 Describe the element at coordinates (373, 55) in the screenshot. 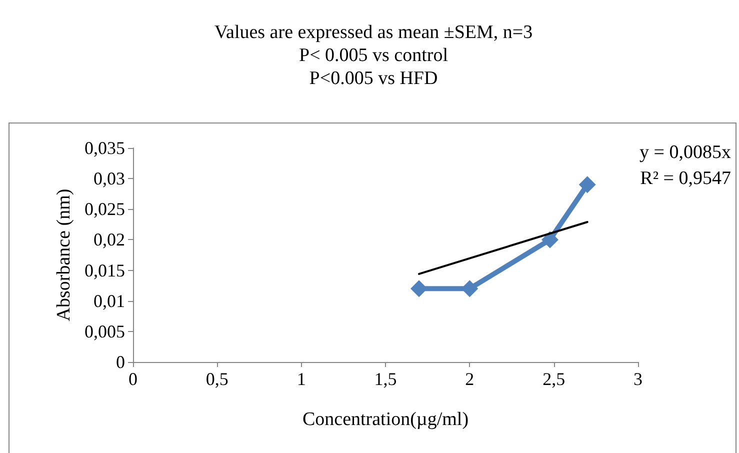

I see `chart-title: Values are expressed as mean ±SEM, n=3 P< 0.005 vs control P<0.005 vs HFD` at that location.